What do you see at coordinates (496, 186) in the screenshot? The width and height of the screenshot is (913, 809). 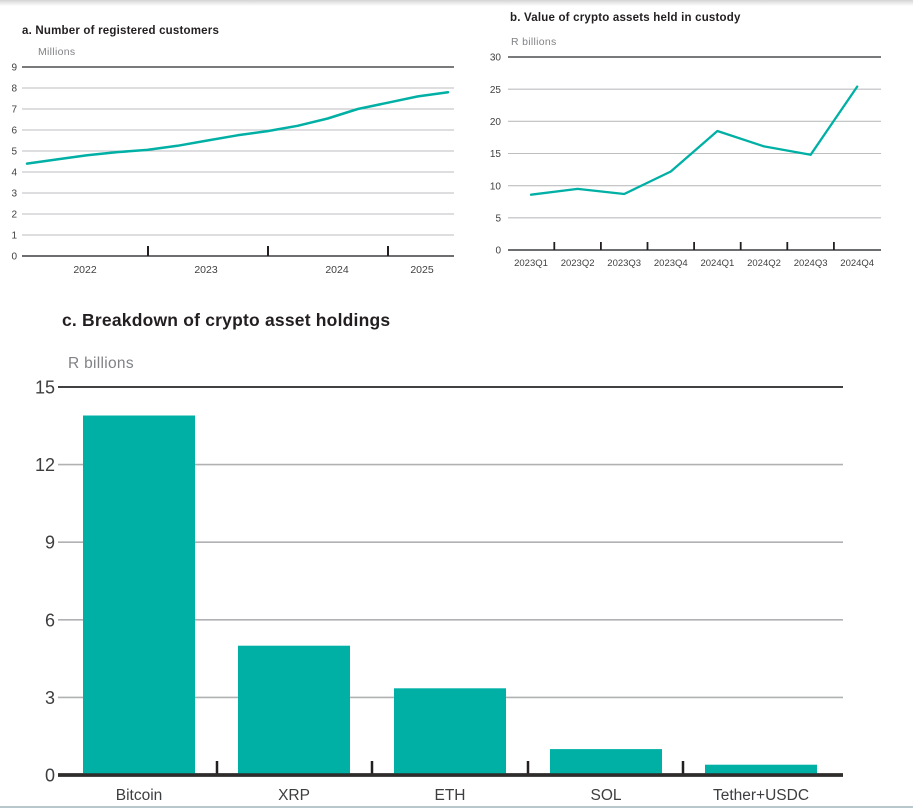 I see `y-axis-label: 10` at bounding box center [496, 186].